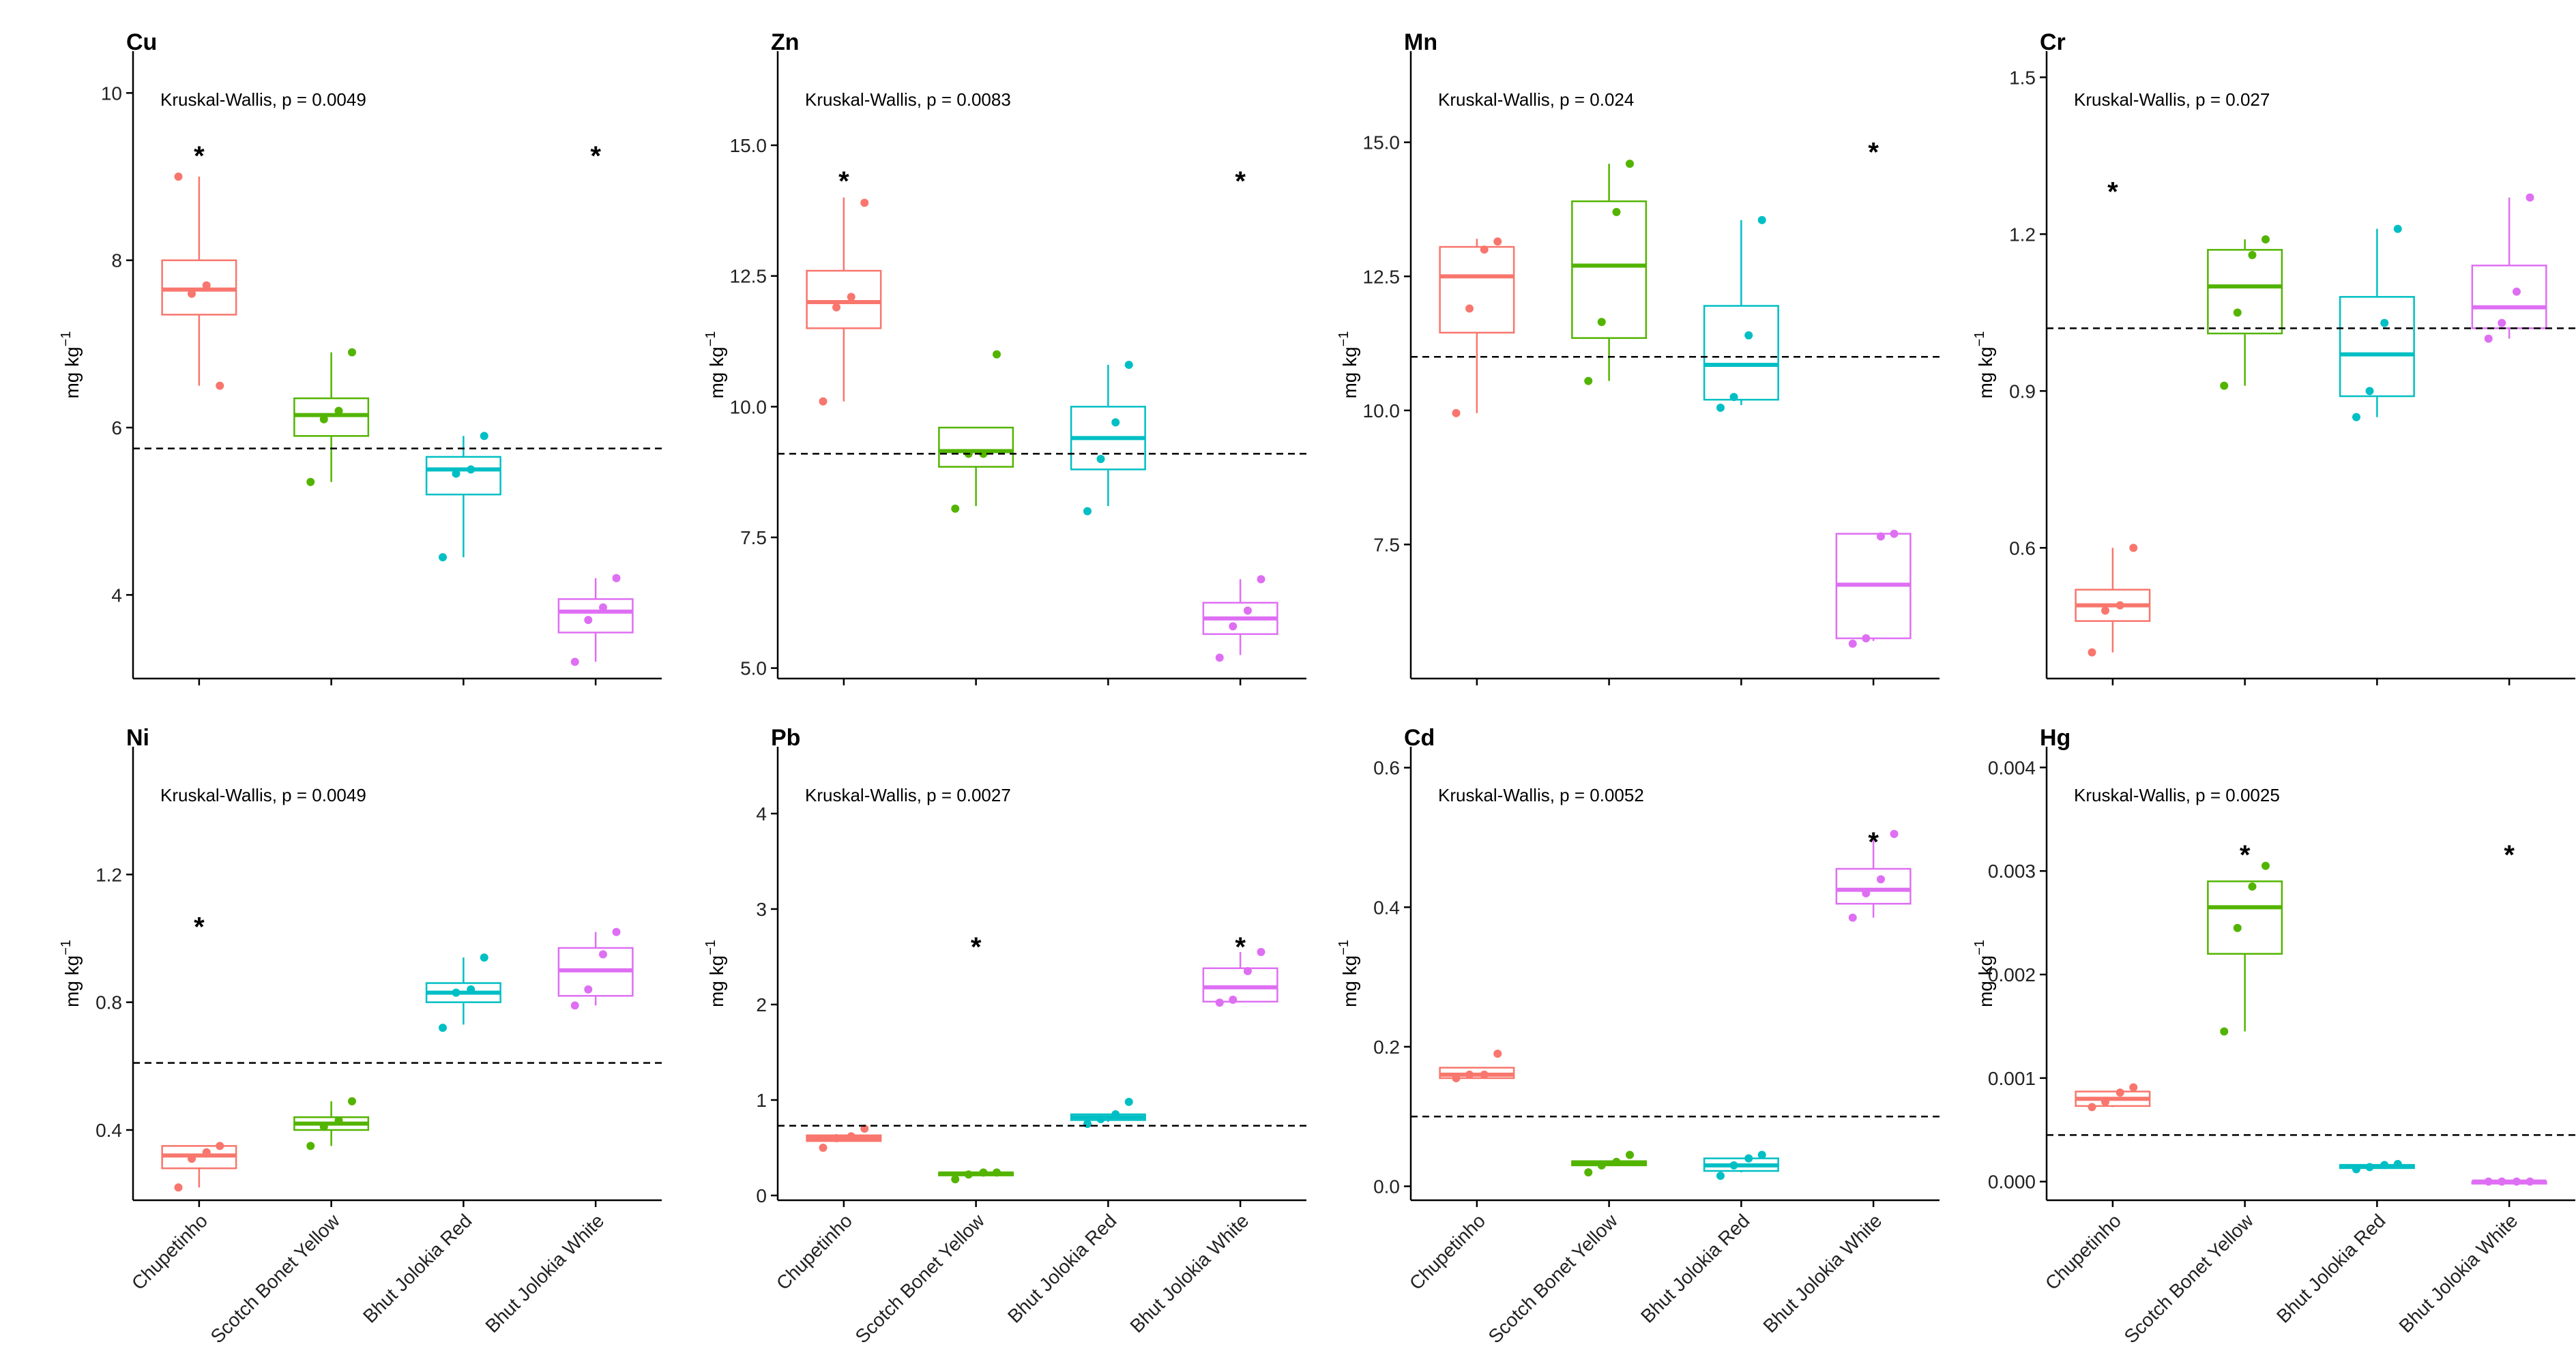 The height and width of the screenshot is (1368, 2576). I want to click on panel-title: Mn, so click(1421, 42).